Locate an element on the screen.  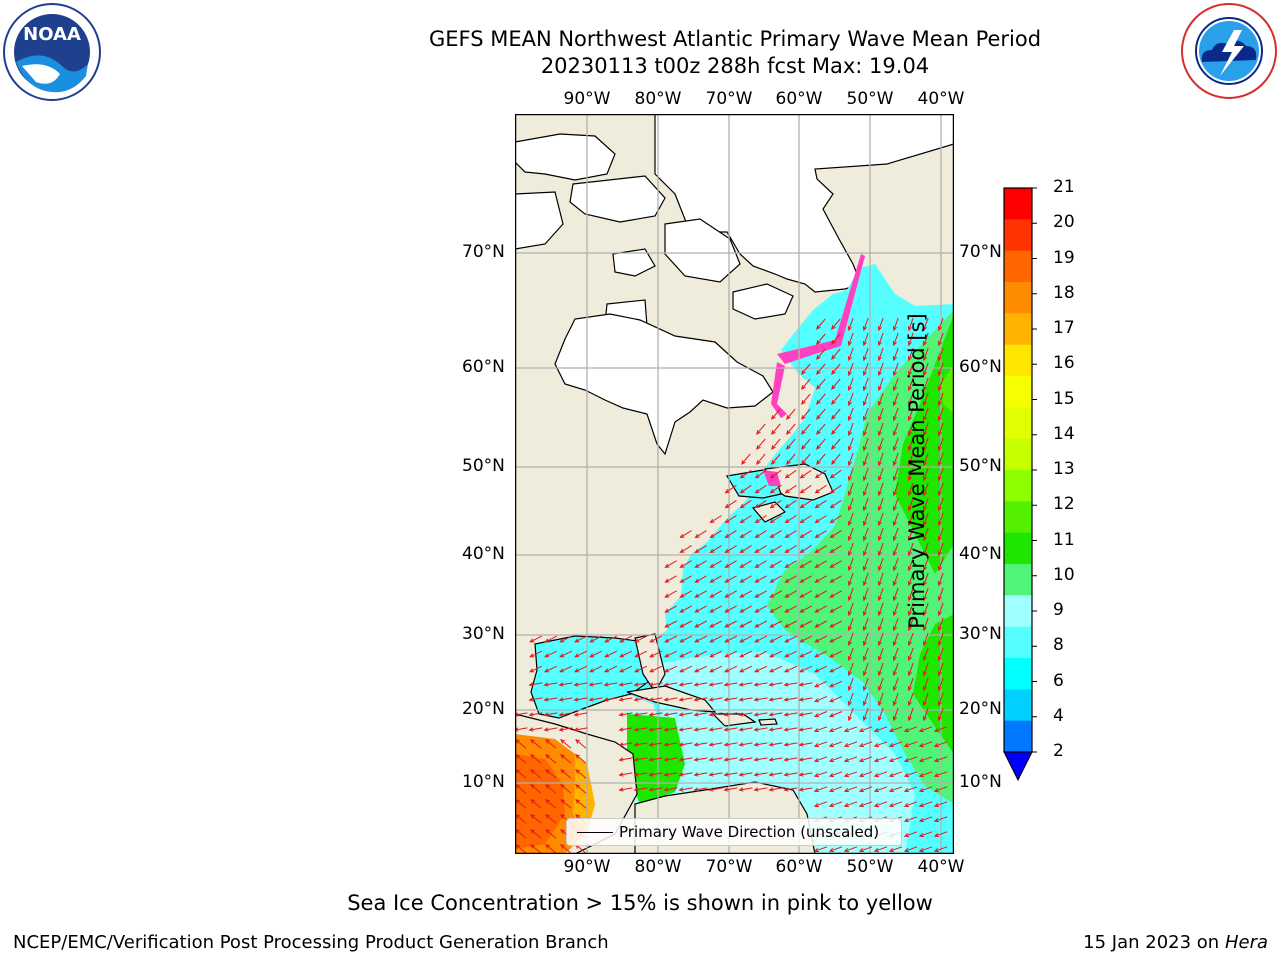
lat-label-left-30n: 30°N is located at coordinates (483, 634).